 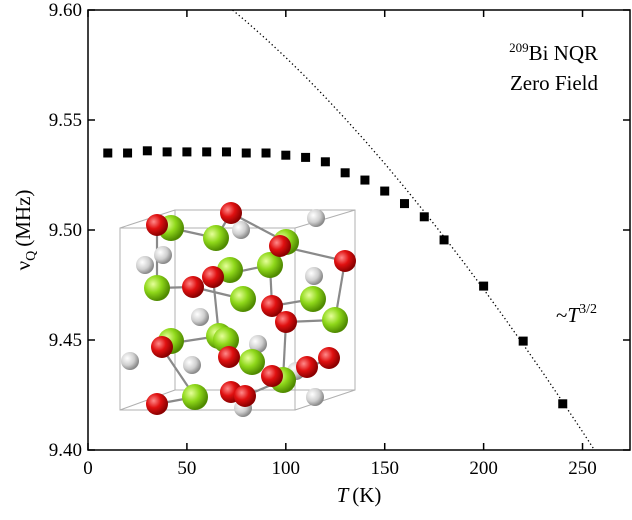 I want to click on y-unit: (MHz), so click(x=23, y=218).